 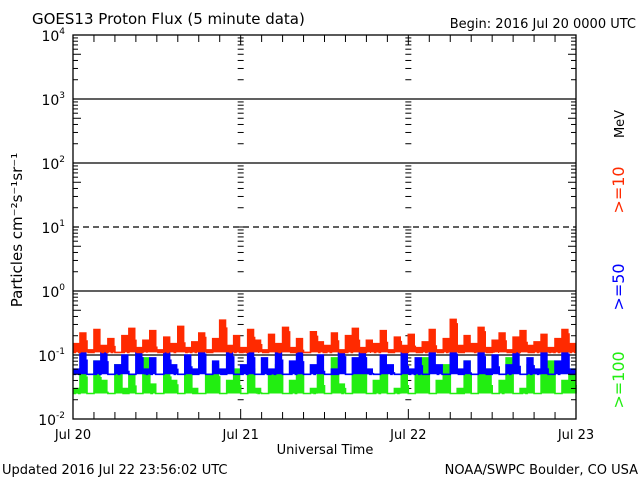 What do you see at coordinates (324, 362) in the screenshot?
I see `series-line-gte50` at bounding box center [324, 362].